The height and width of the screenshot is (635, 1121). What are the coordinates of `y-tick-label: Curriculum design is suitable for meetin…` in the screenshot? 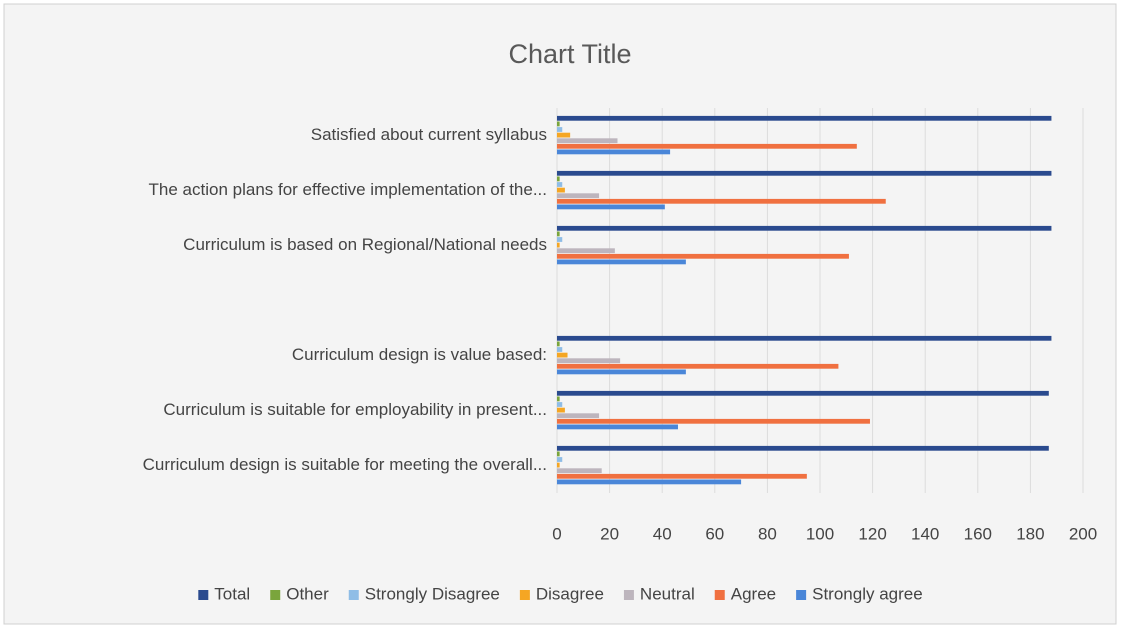 It's located at (345, 464).